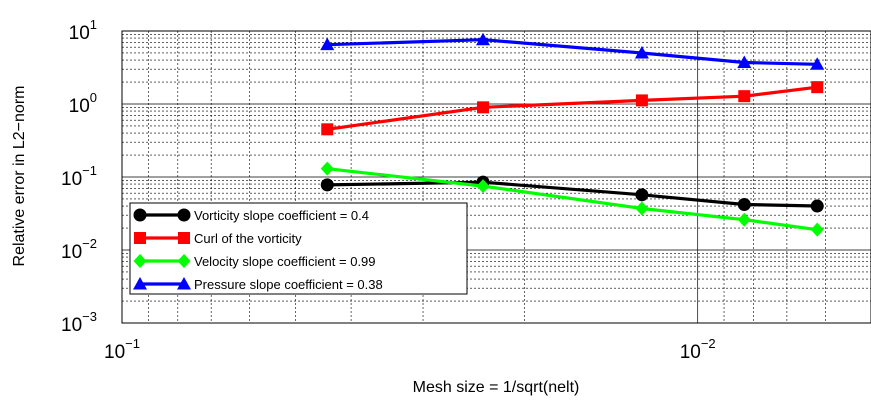  Describe the element at coordinates (89, 316) in the screenshot. I see `y-tick-exponent: −3` at that location.